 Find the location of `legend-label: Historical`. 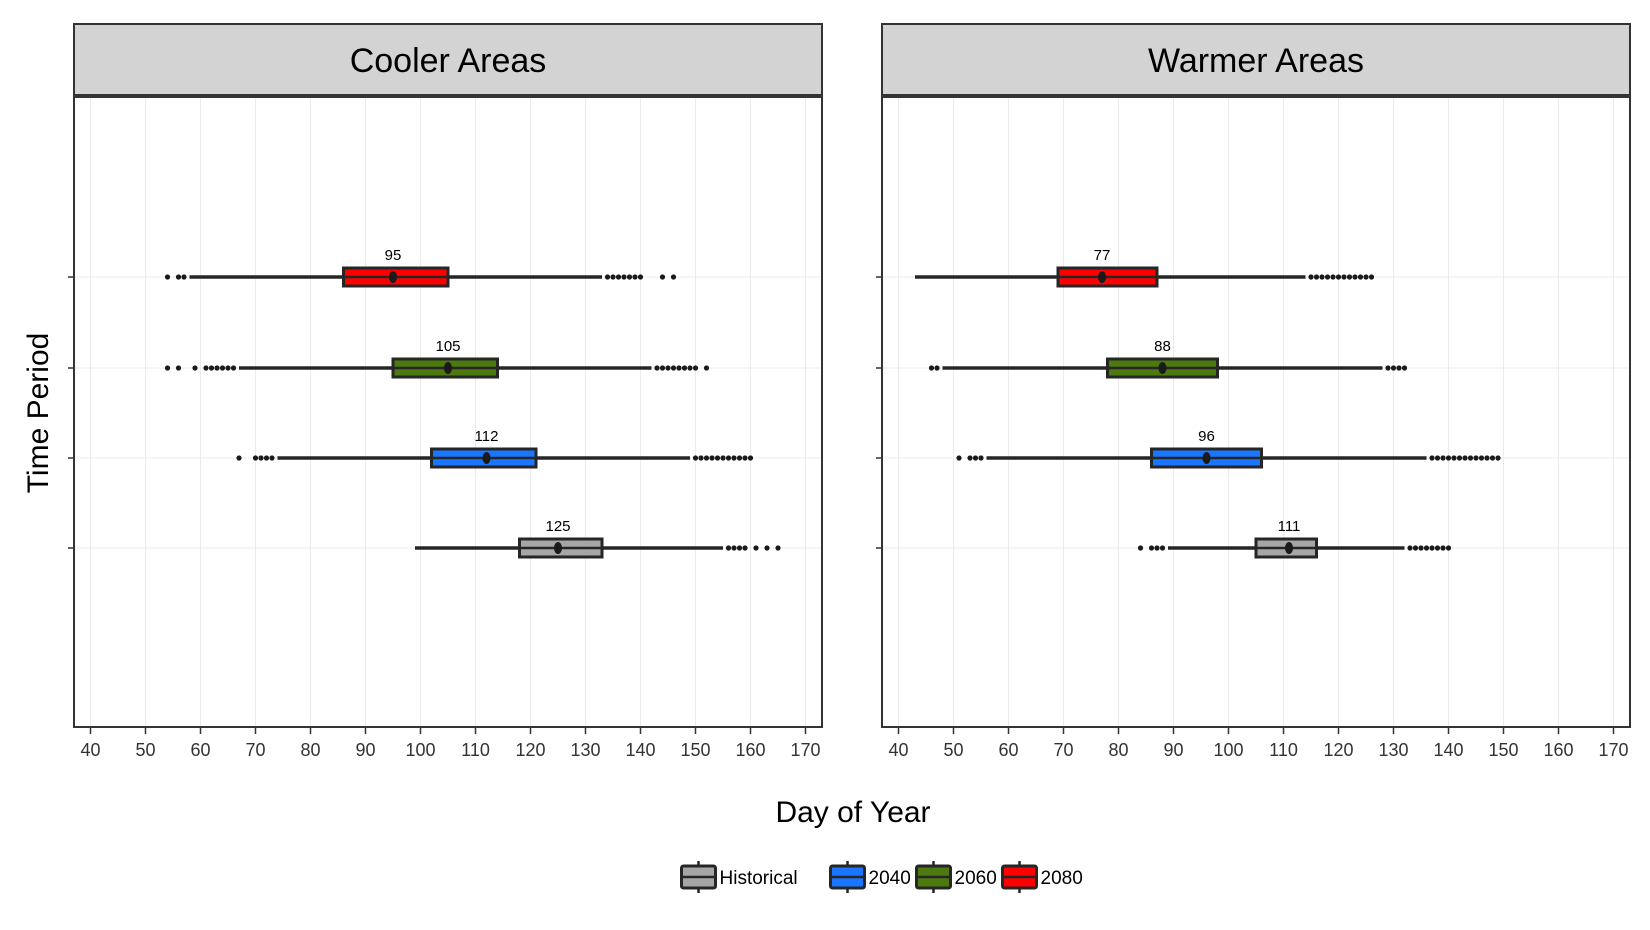

legend-label: Historical is located at coordinates (759, 878).